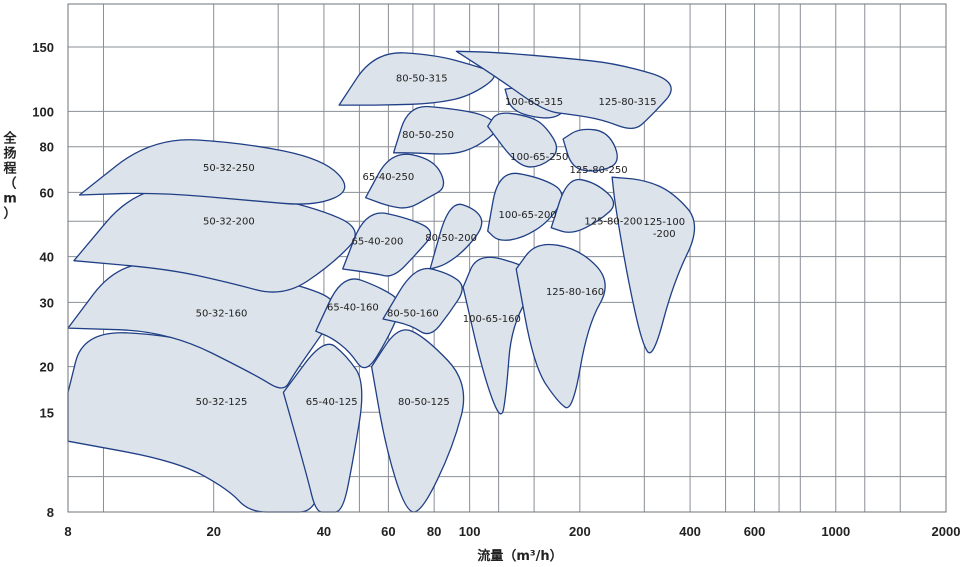 Image resolution: width=960 pixels, height=567 pixels. I want to click on y-tick-label: 80, so click(47, 147).